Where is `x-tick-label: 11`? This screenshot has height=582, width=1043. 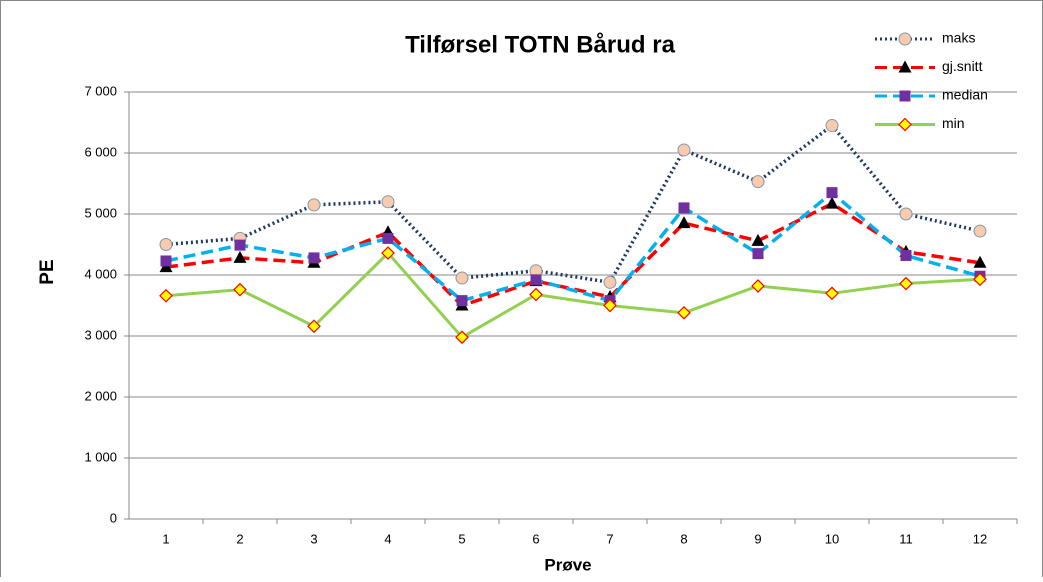 x-tick-label: 11 is located at coordinates (906, 538).